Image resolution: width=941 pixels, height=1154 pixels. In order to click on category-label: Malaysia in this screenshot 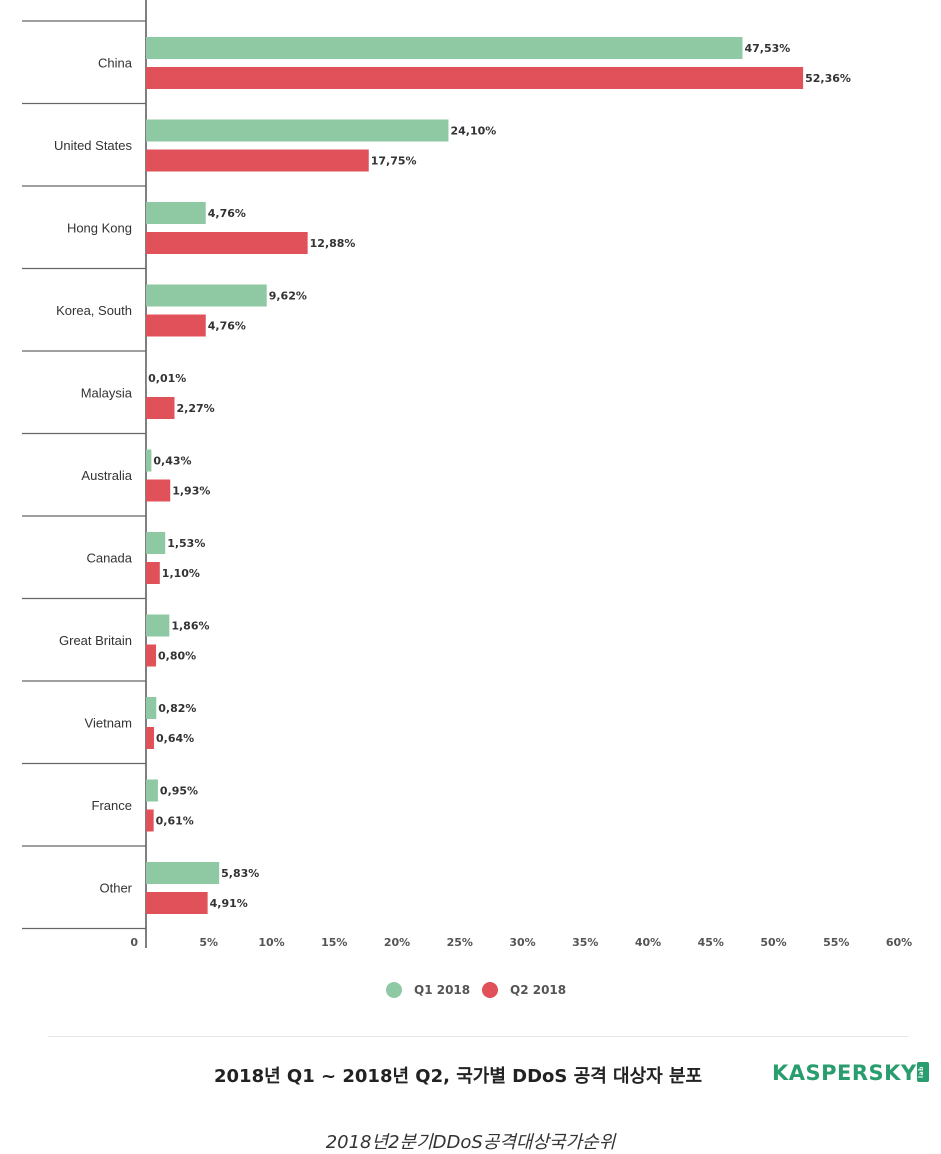, I will do `click(107, 392)`.